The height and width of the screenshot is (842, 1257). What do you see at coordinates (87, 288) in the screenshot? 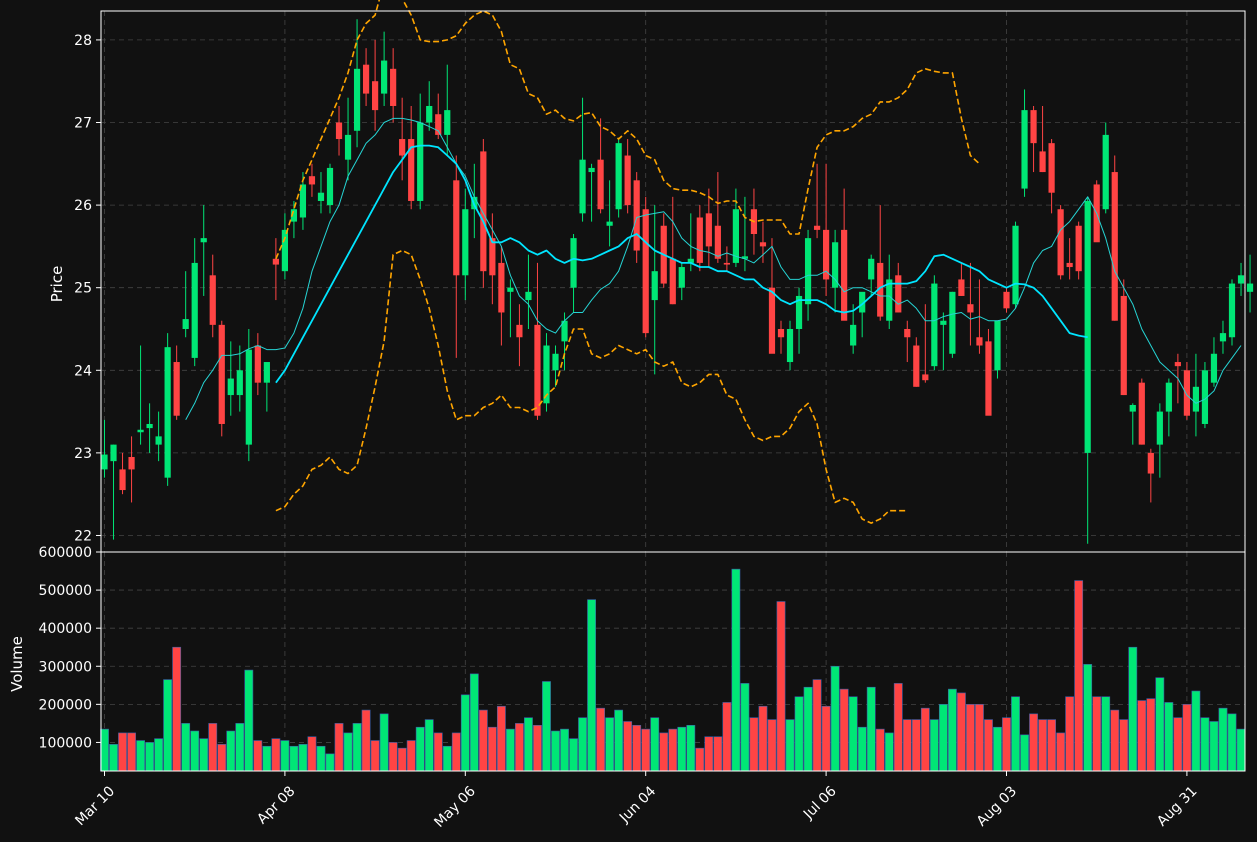
I see `price-y-ticks: 22 23 24 25 26 27 28` at bounding box center [87, 288].